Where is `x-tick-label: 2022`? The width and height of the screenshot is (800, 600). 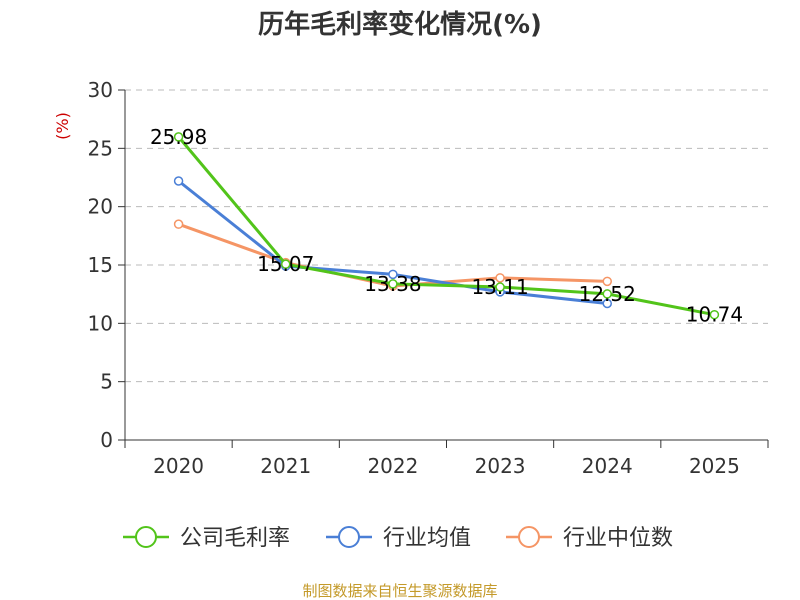 x-tick-label: 2022 is located at coordinates (392, 466).